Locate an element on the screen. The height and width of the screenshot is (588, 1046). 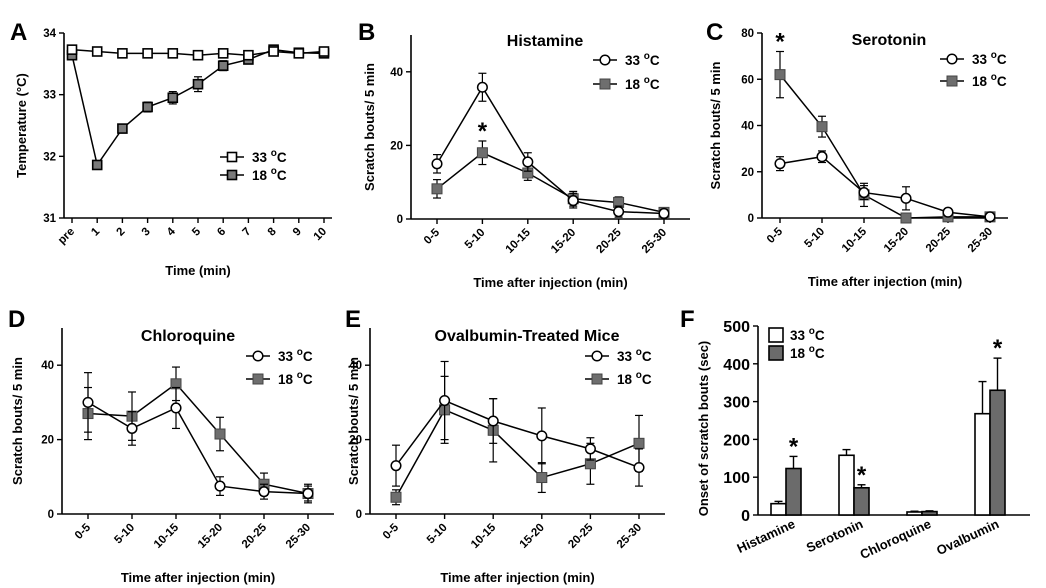
y-tick-label: 40 is located at coordinates (396, 73).